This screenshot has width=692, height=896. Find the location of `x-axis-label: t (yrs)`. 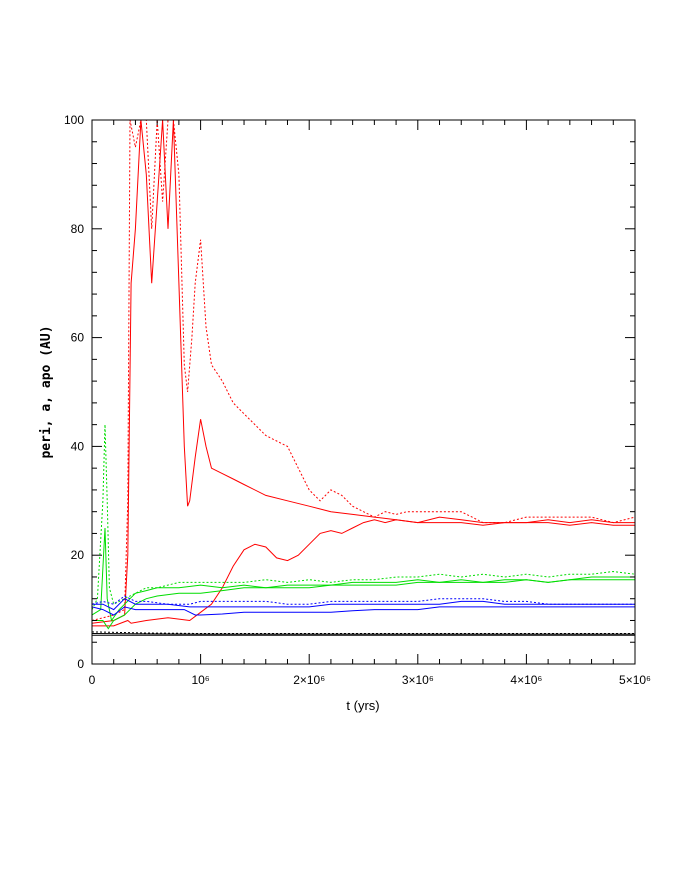

x-axis-label: t (yrs) is located at coordinates (362, 705).